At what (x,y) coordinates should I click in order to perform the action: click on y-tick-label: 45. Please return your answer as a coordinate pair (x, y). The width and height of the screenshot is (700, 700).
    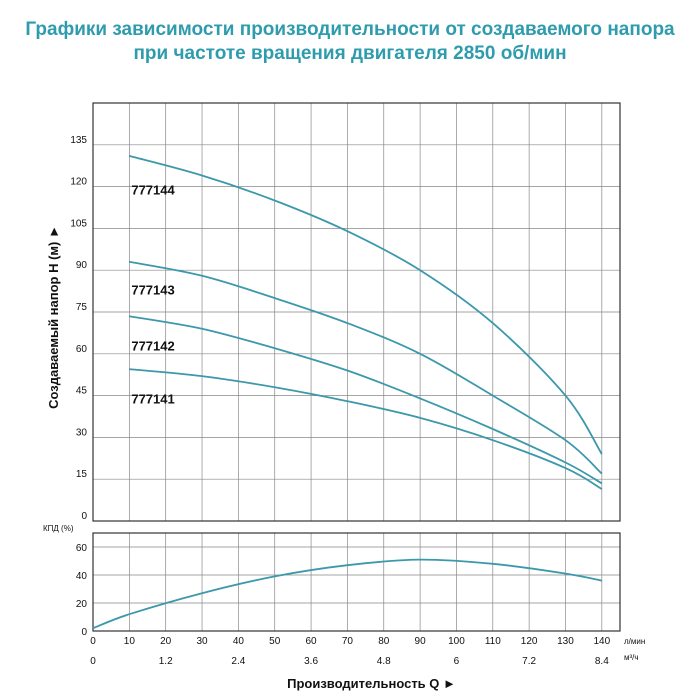
    Looking at the image, I should click on (82, 391).